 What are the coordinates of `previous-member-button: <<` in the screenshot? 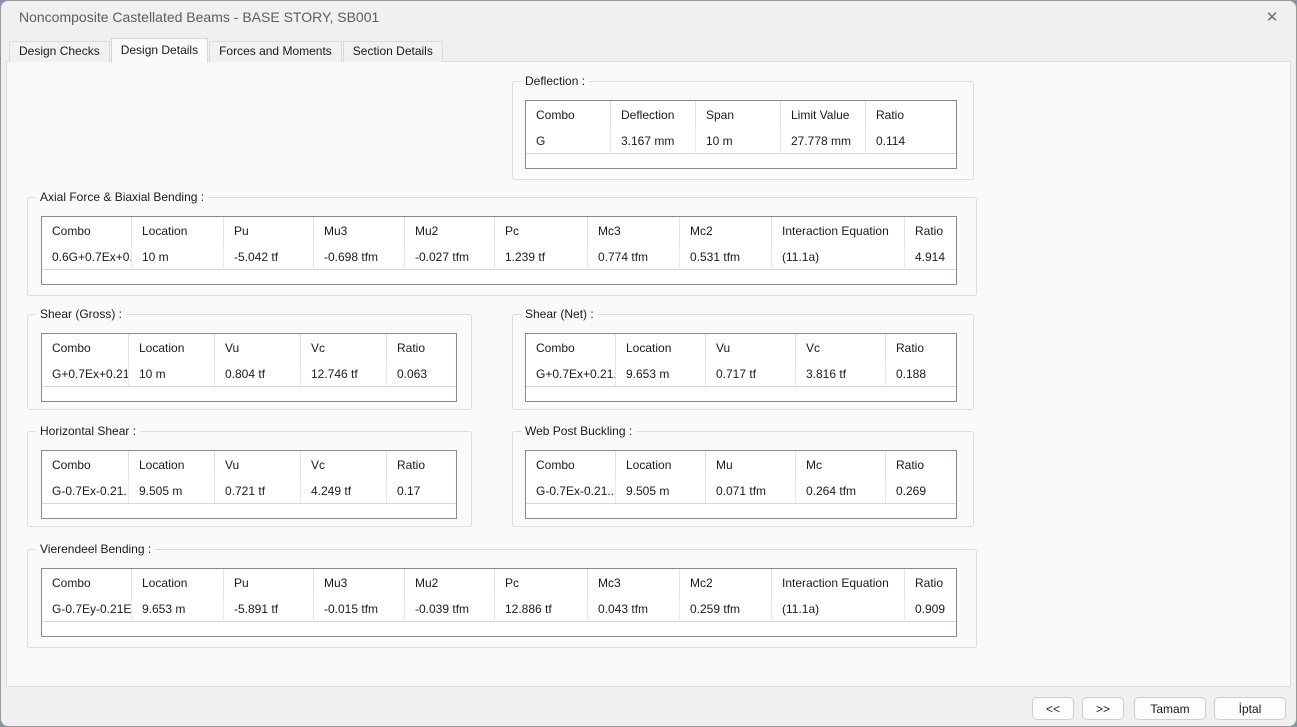 It's located at (1053, 708).